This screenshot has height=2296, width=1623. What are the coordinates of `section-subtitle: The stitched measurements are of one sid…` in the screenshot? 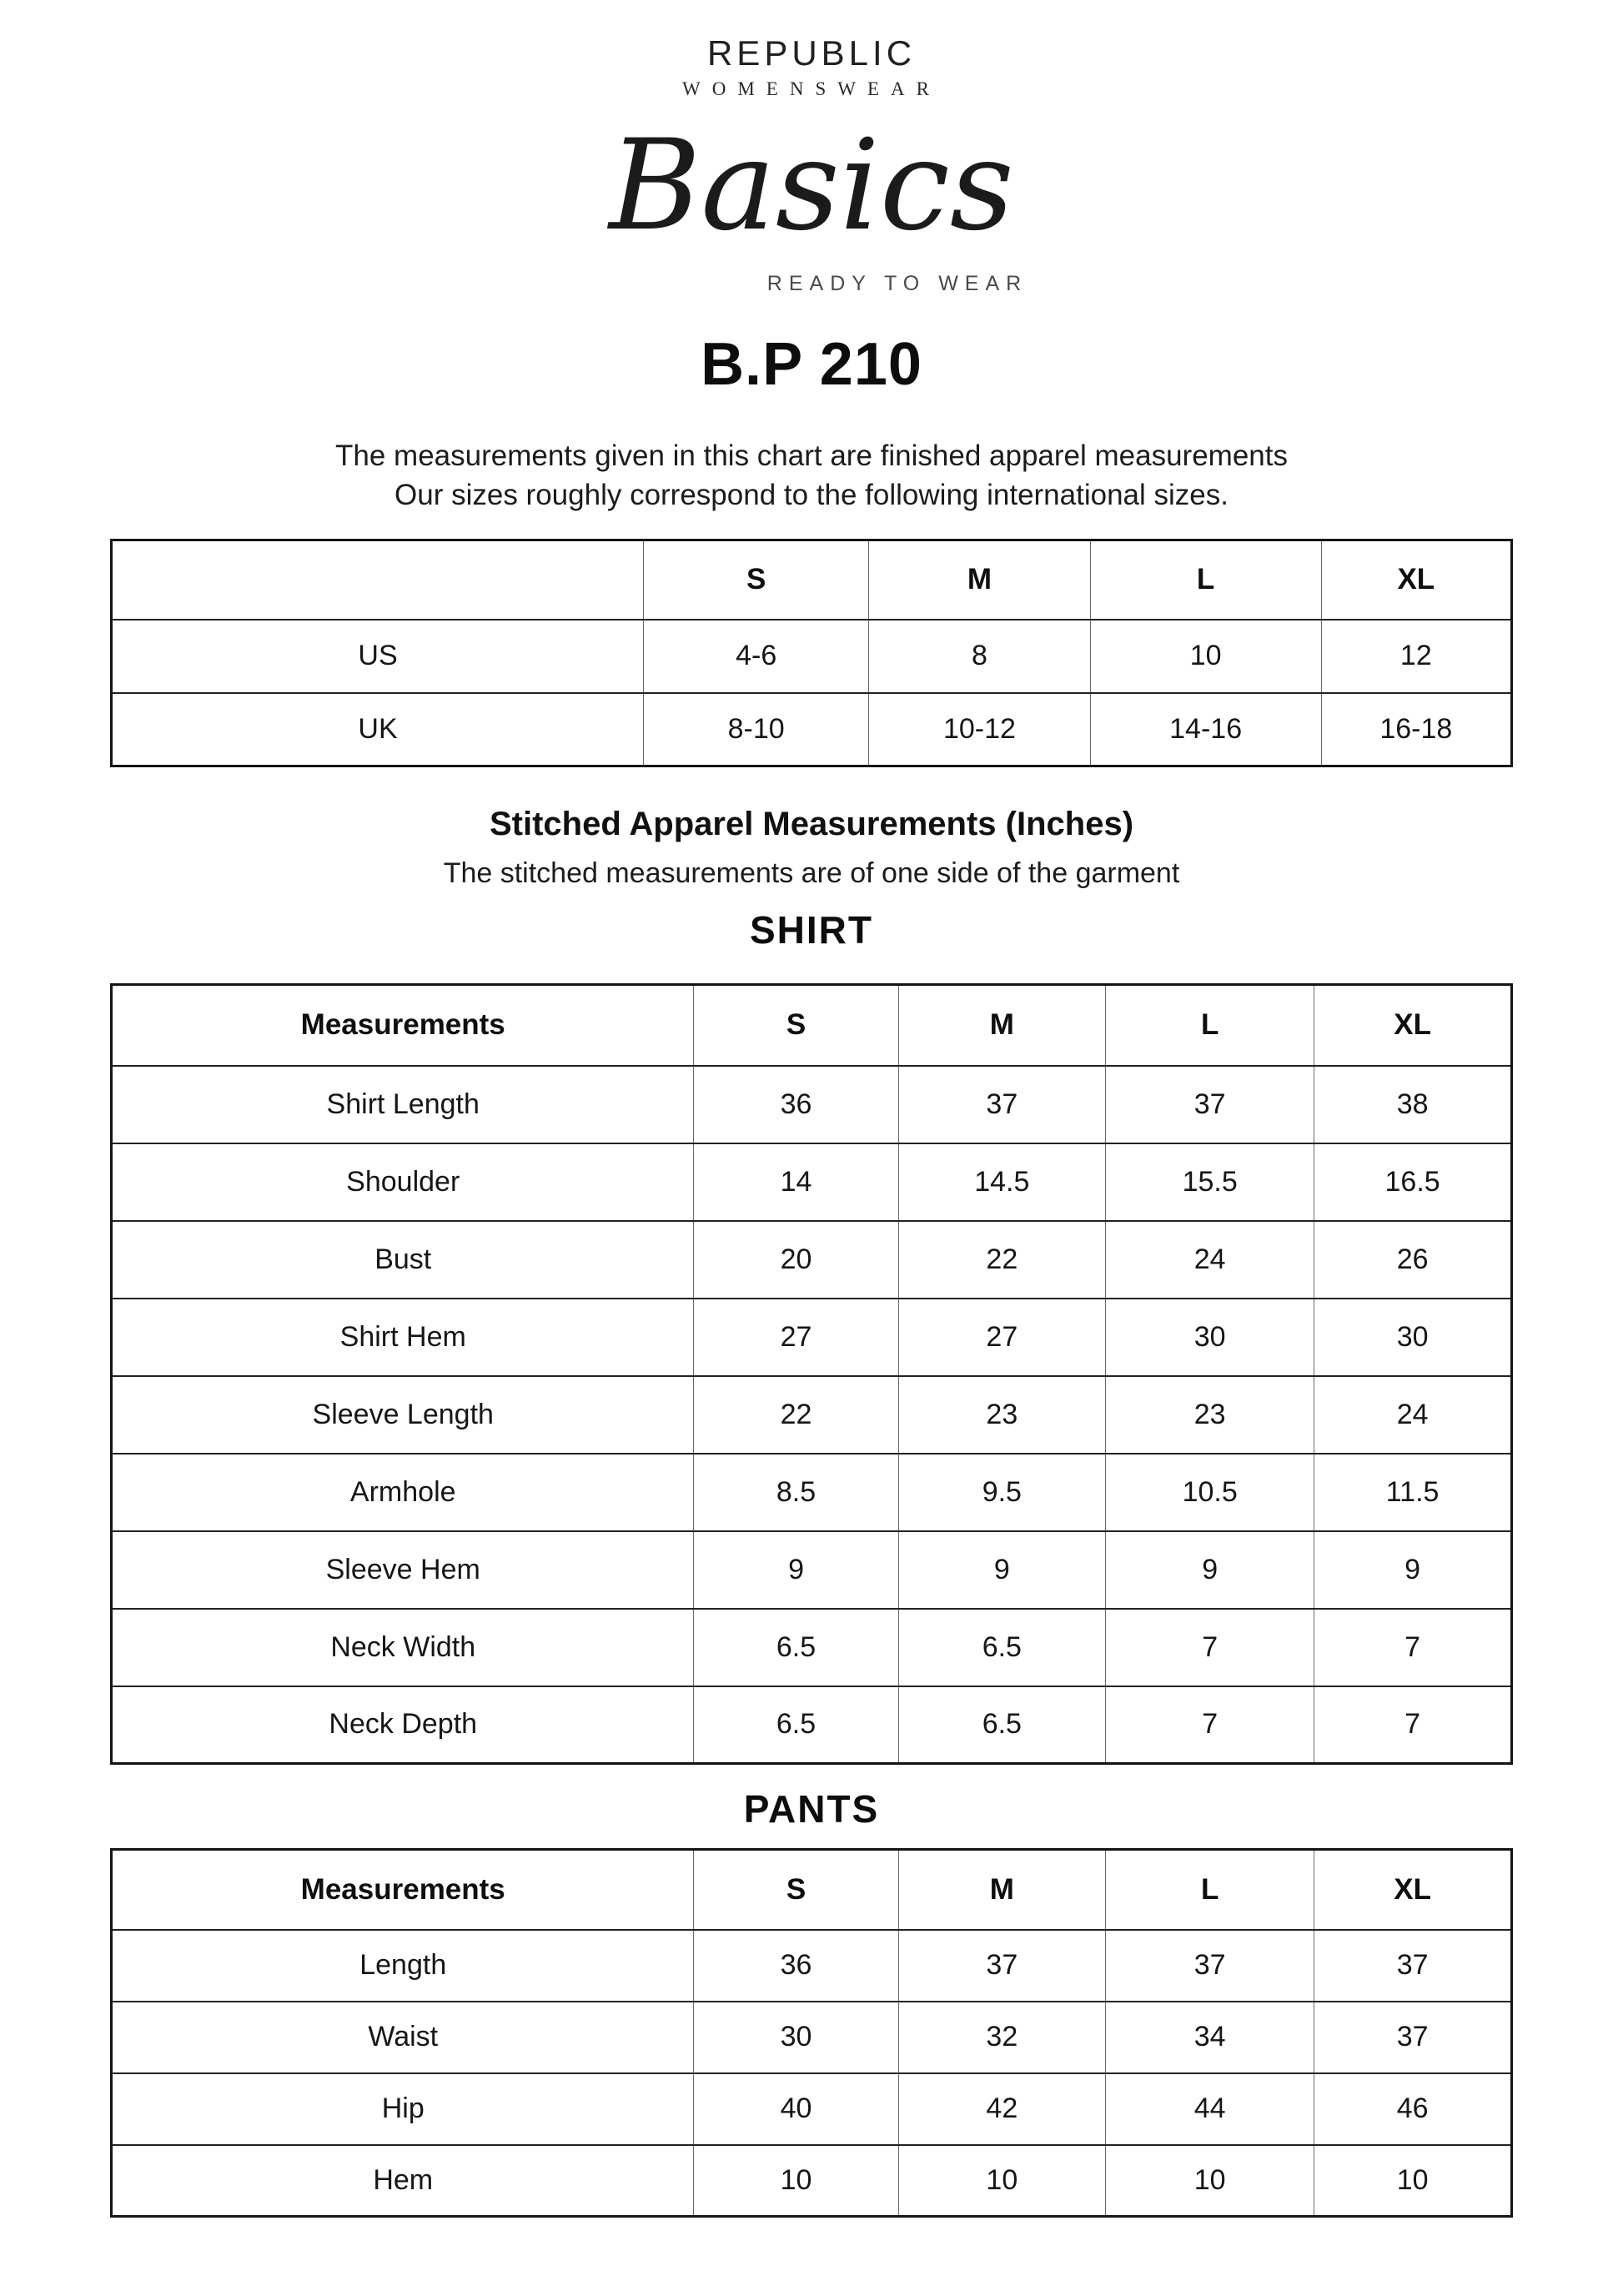 It's located at (811, 873).